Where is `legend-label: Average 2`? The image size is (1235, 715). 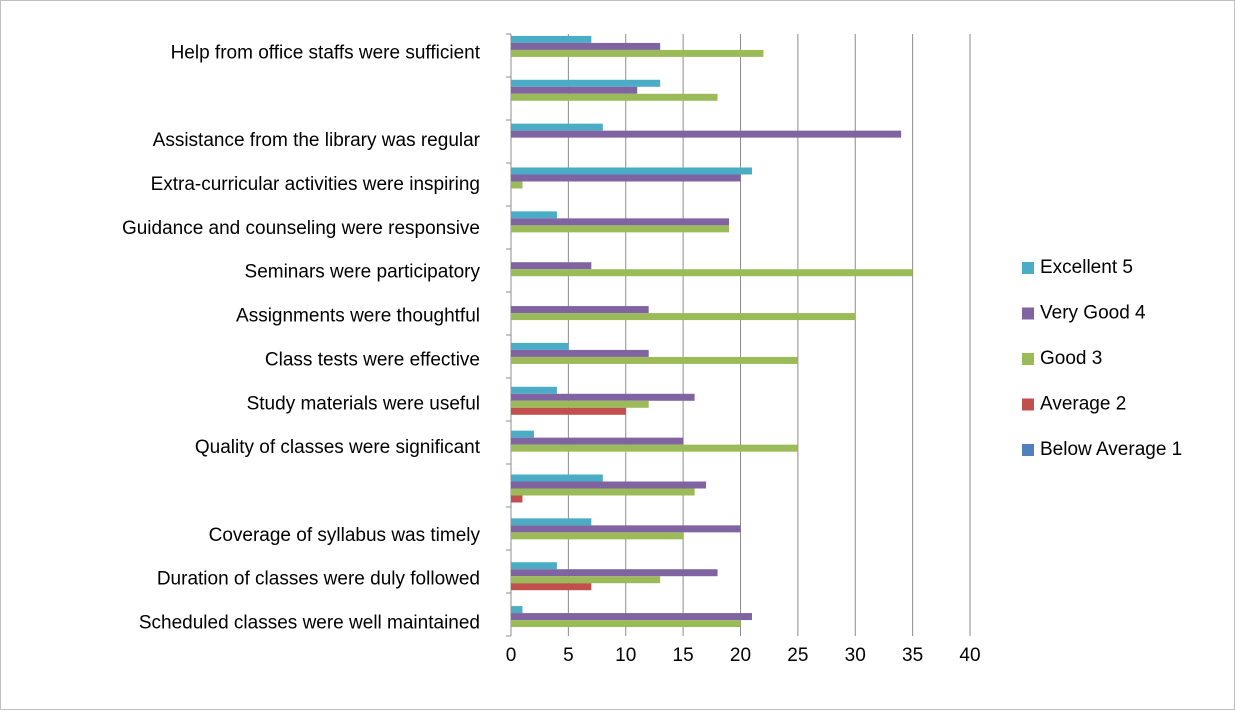 legend-label: Average 2 is located at coordinates (1083, 404).